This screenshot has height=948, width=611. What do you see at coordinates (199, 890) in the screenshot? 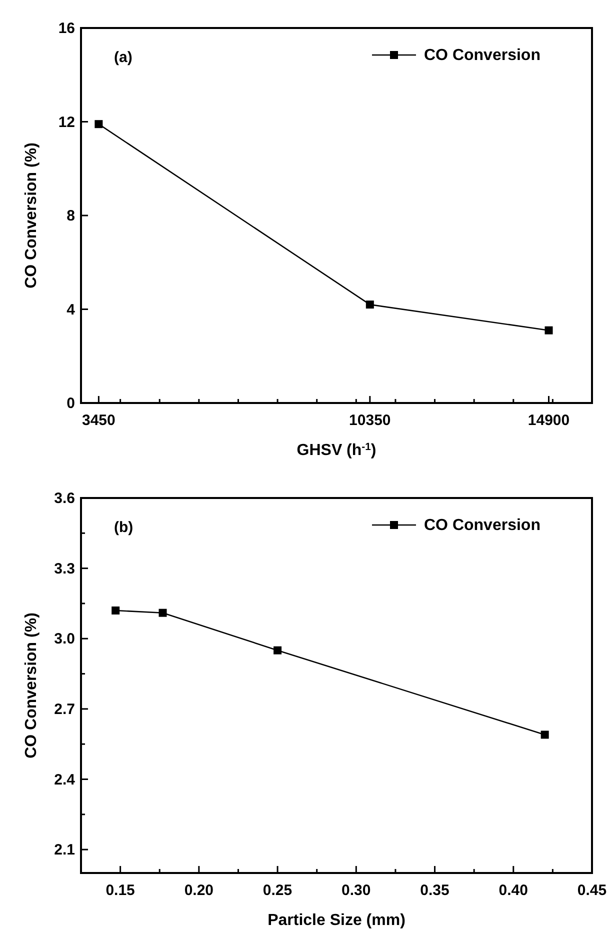
I see `x-tick-label: 0.20` at bounding box center [199, 890].